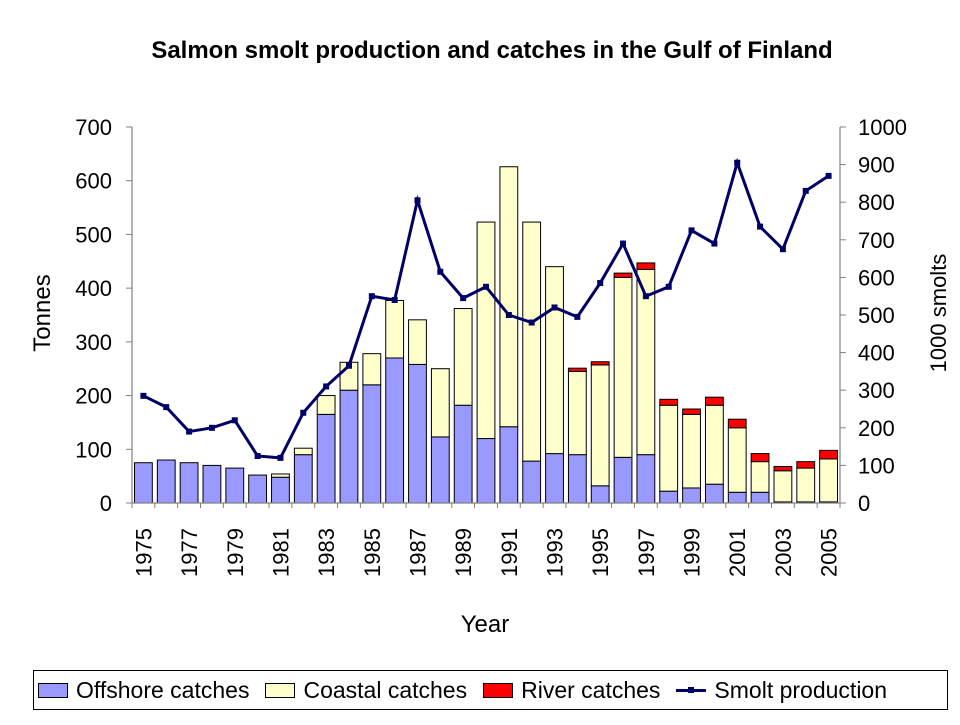 The width and height of the screenshot is (960, 725). Describe the element at coordinates (691, 495) in the screenshot. I see `bar-offshore-1999` at that location.